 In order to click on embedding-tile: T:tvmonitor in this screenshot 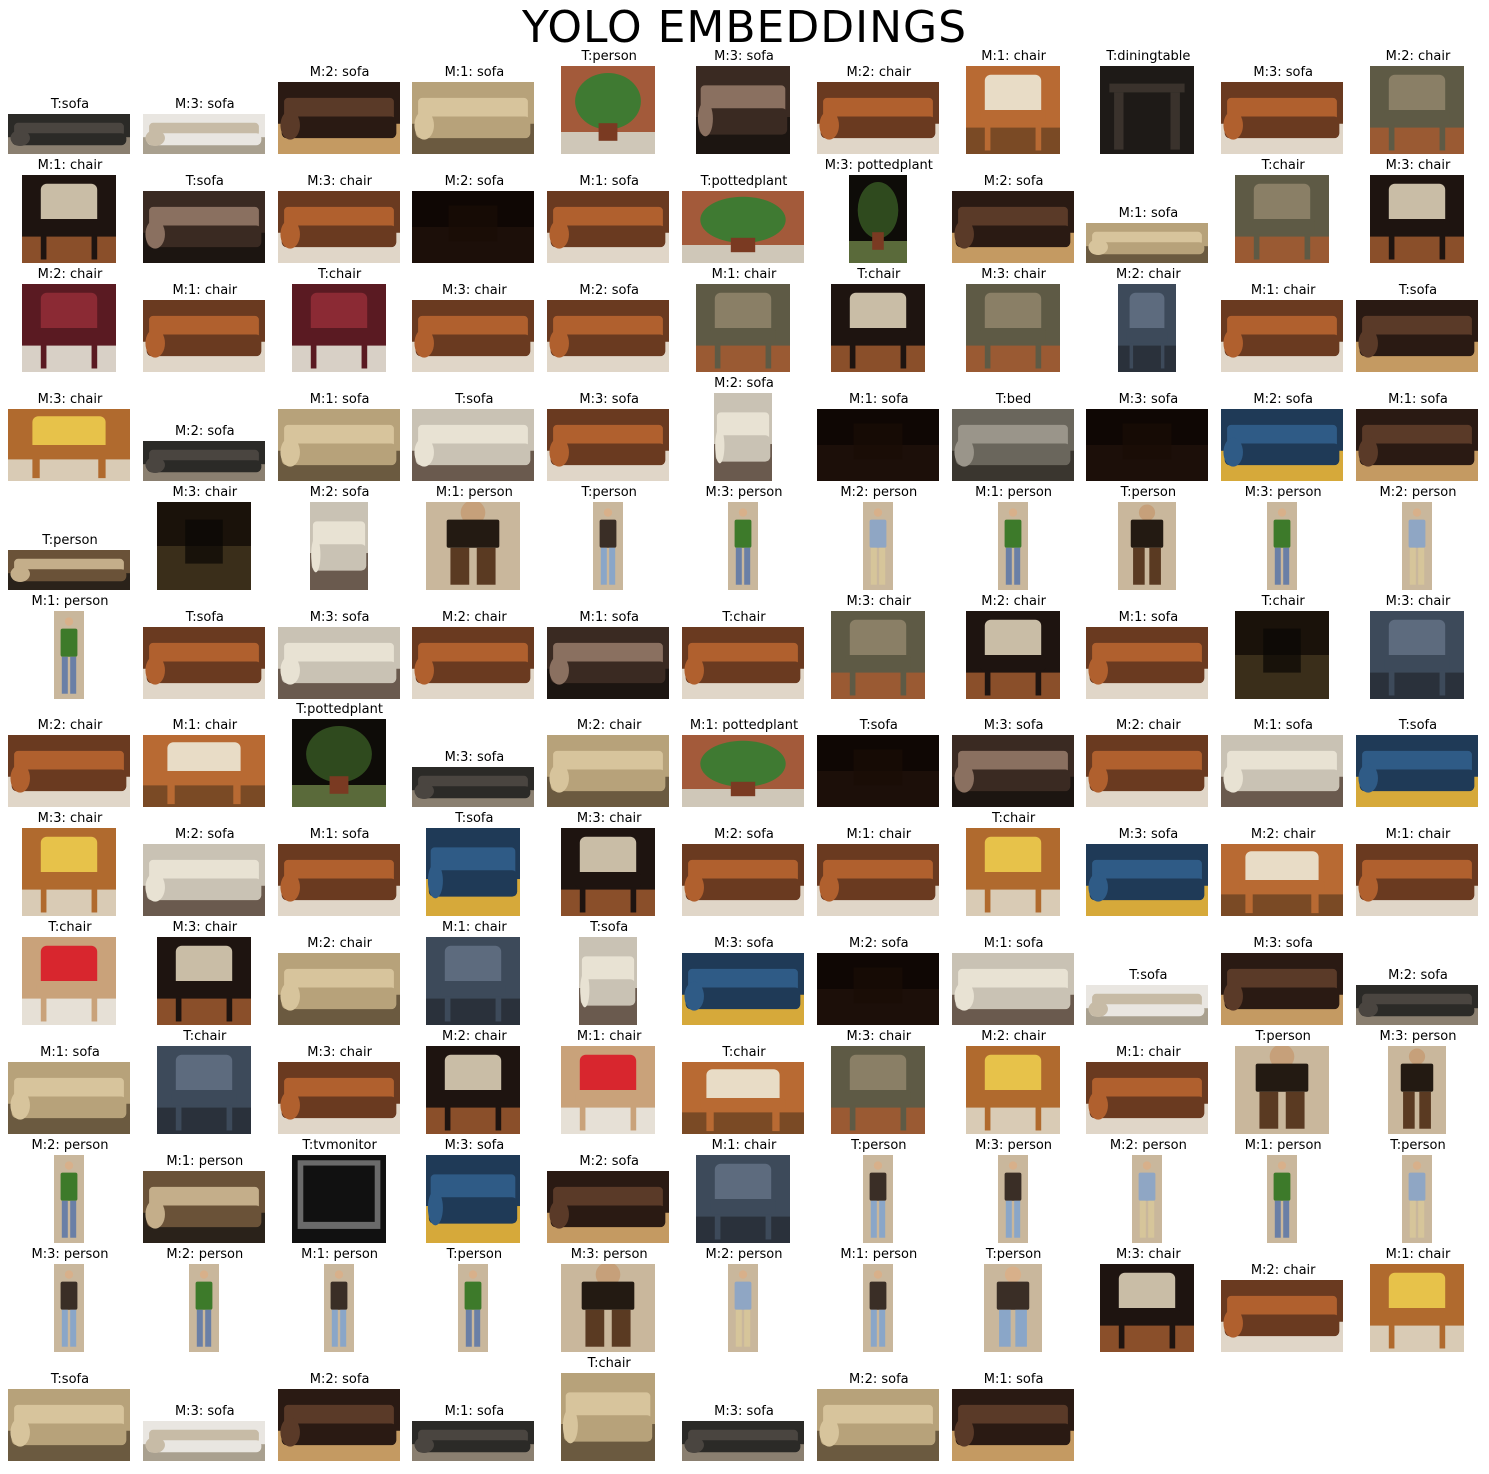, I will do `click(340, 1193)`.